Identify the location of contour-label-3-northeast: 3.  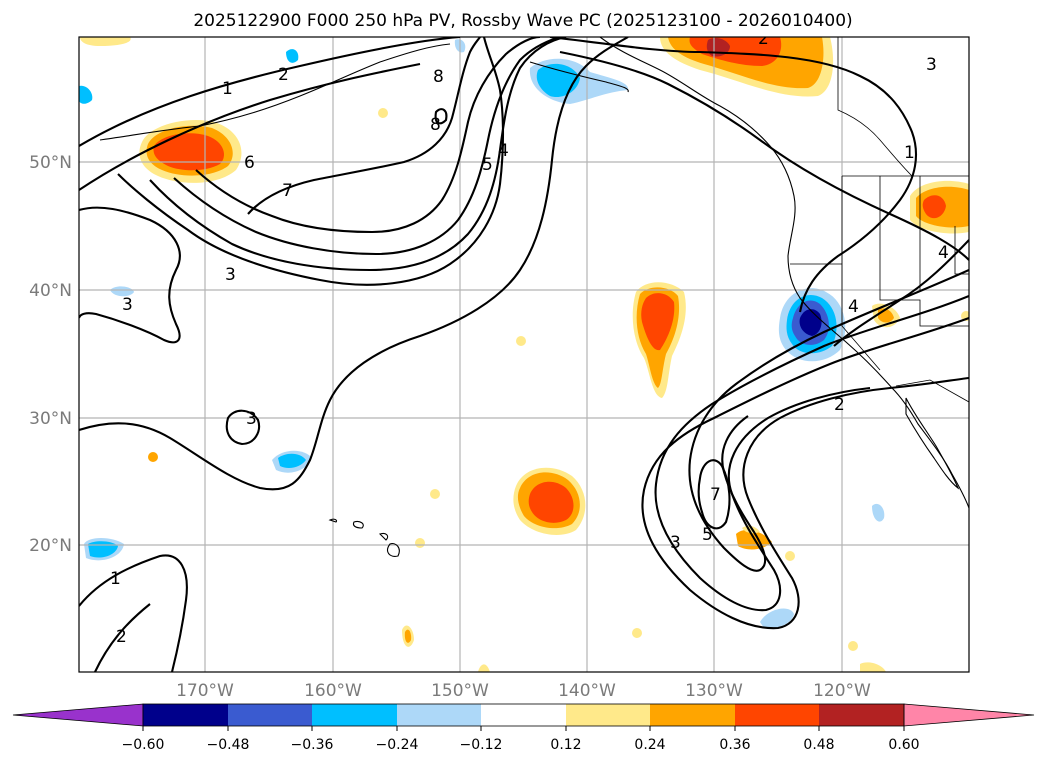
(931, 65).